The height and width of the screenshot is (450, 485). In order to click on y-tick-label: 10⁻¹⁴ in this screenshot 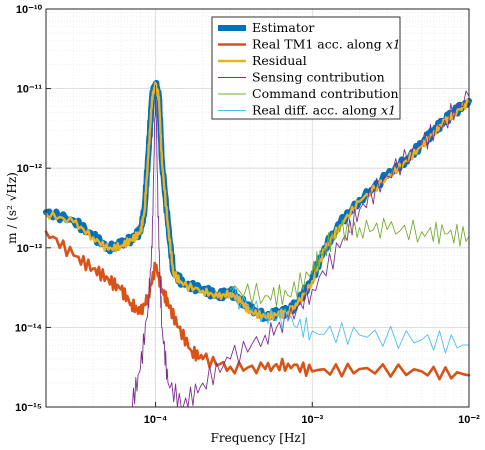, I will do `click(28, 328)`.